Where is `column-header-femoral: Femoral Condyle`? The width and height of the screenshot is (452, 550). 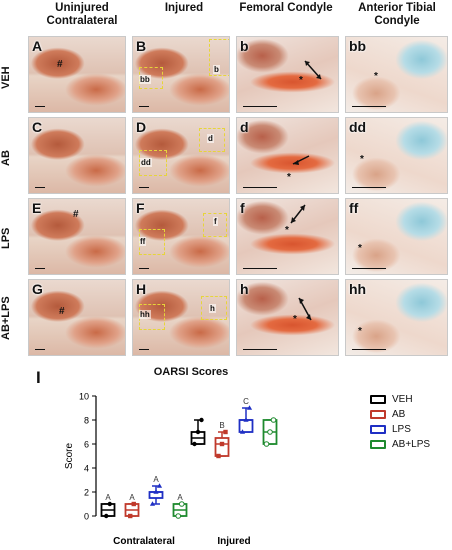
column-header-femoral: Femoral Condyle is located at coordinates (286, 8).